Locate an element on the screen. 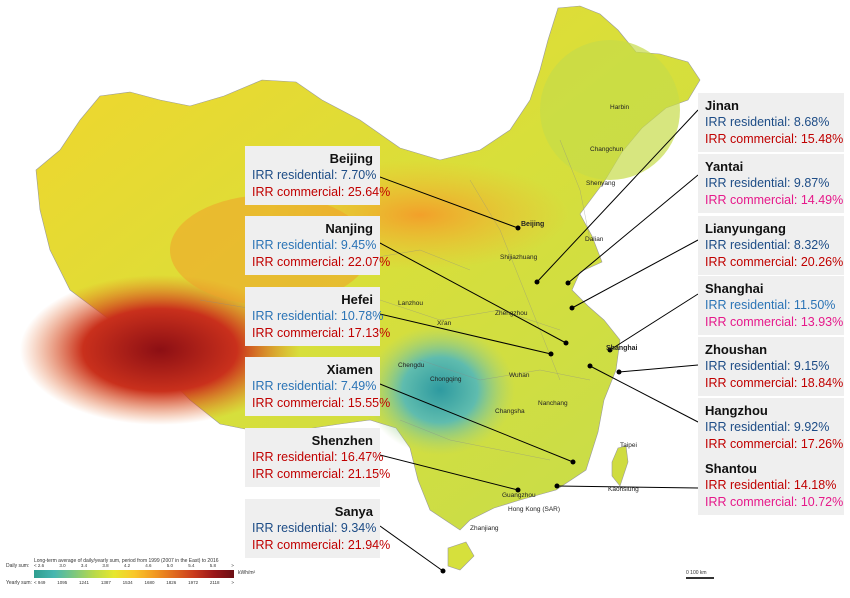 This screenshot has height=598, width=850. legend-tick: 5.0 is located at coordinates (170, 565).